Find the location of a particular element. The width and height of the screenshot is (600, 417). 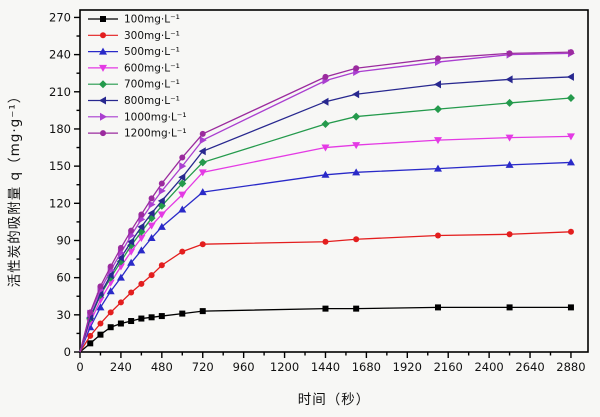

legend-item-label: 300mg·L⁻¹ is located at coordinates (152, 36).